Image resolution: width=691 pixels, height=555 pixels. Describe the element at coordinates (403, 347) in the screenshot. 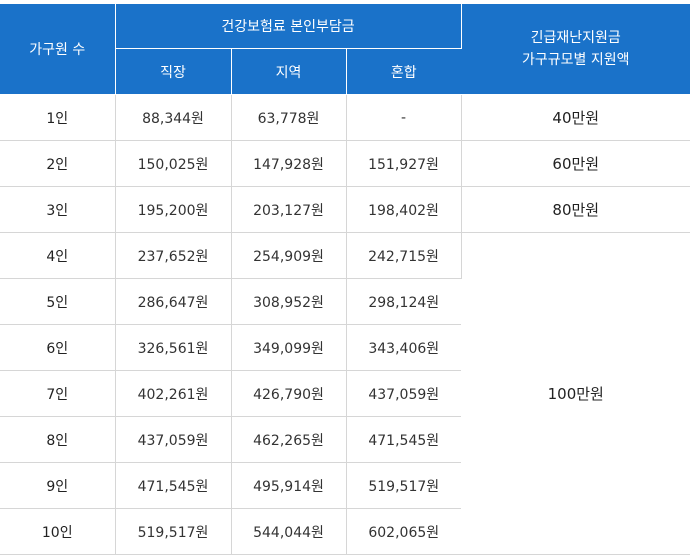

I see `mixed-premium-cell: 343,406원` at that location.